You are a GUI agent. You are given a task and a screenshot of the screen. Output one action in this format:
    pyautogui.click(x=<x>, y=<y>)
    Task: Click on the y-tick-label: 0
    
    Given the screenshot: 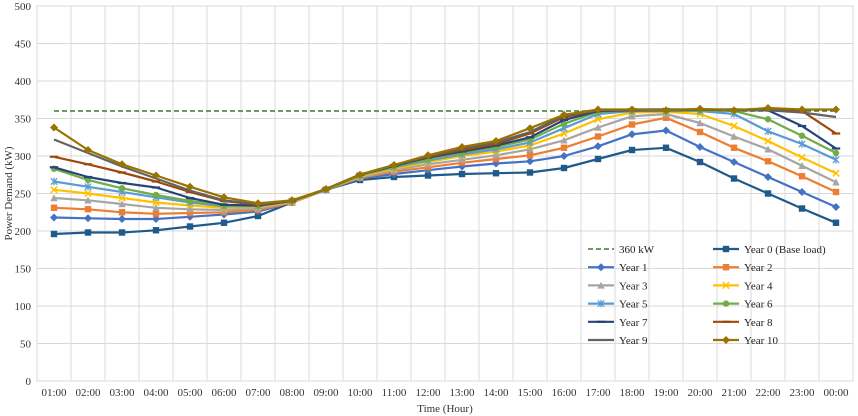 What is the action you would take?
    pyautogui.click(x=29, y=382)
    